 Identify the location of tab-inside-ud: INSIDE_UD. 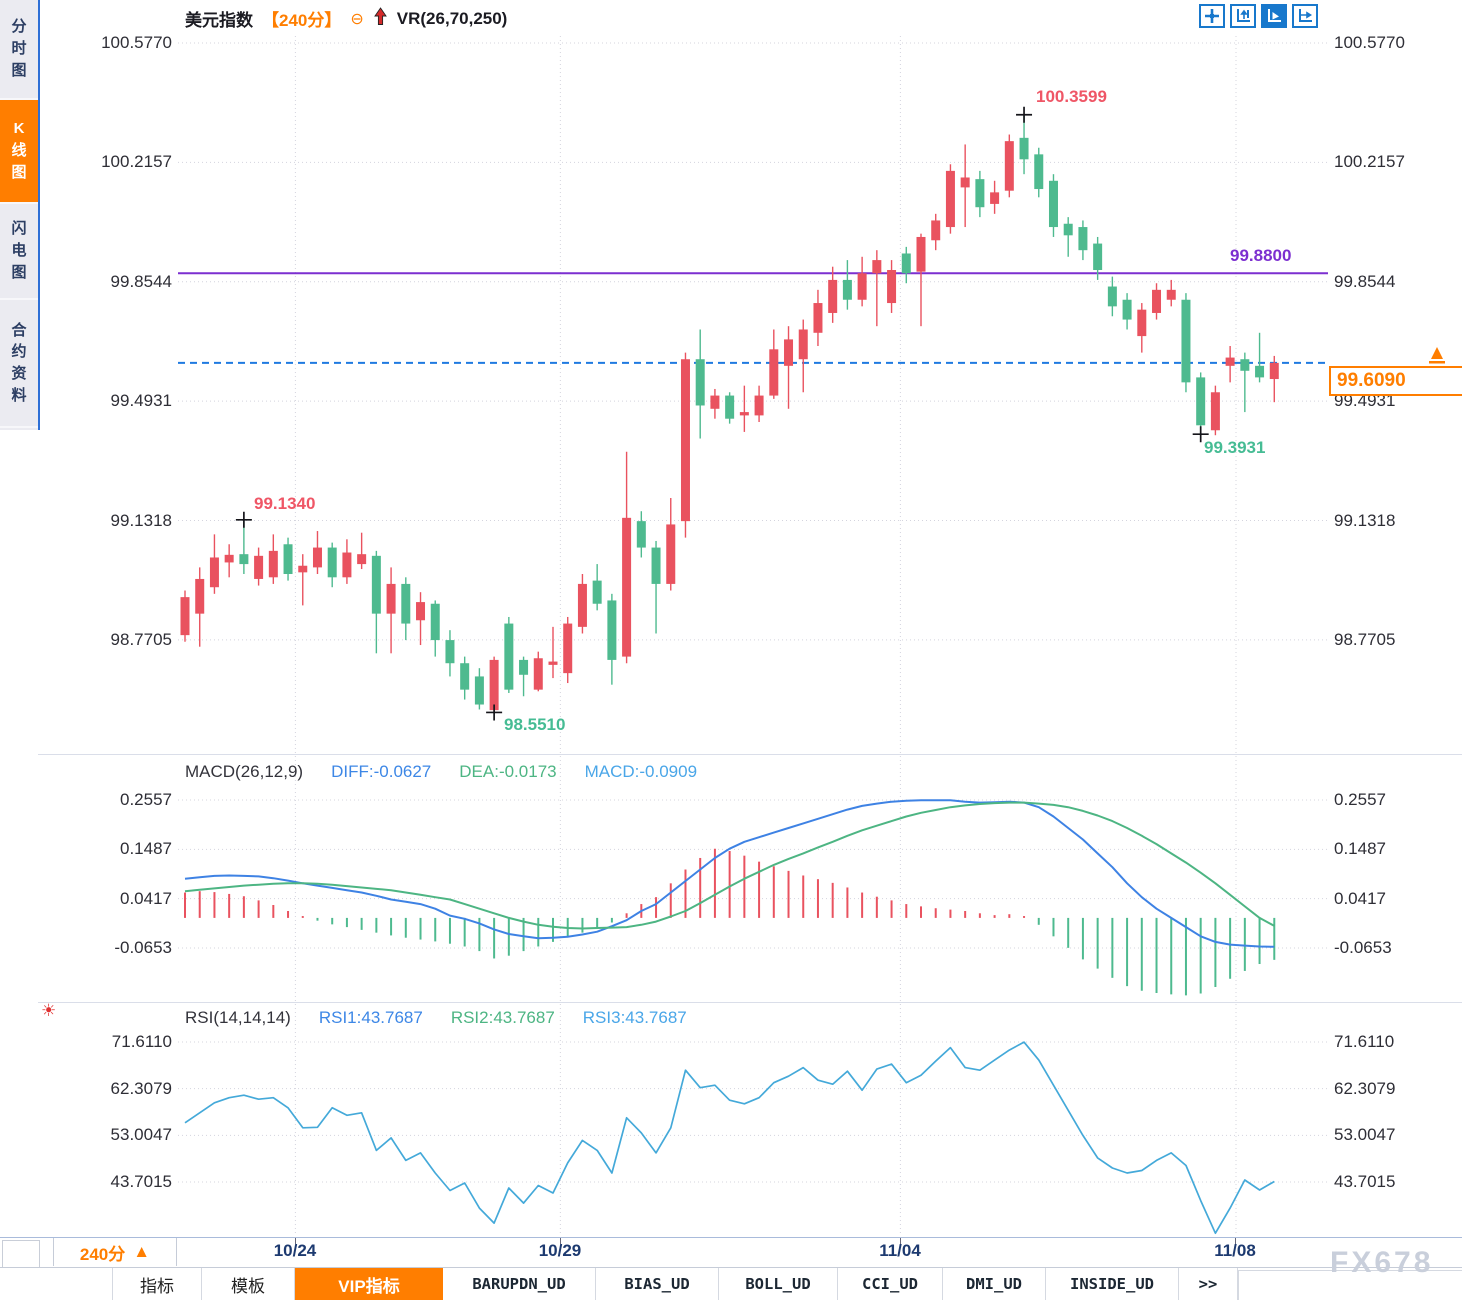
(1112, 1284).